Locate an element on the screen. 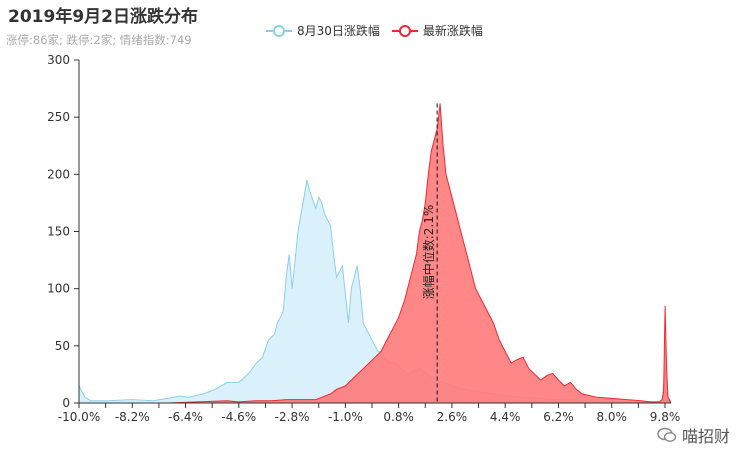 The height and width of the screenshot is (463, 750). y-tick-label: 100 is located at coordinates (58, 289).